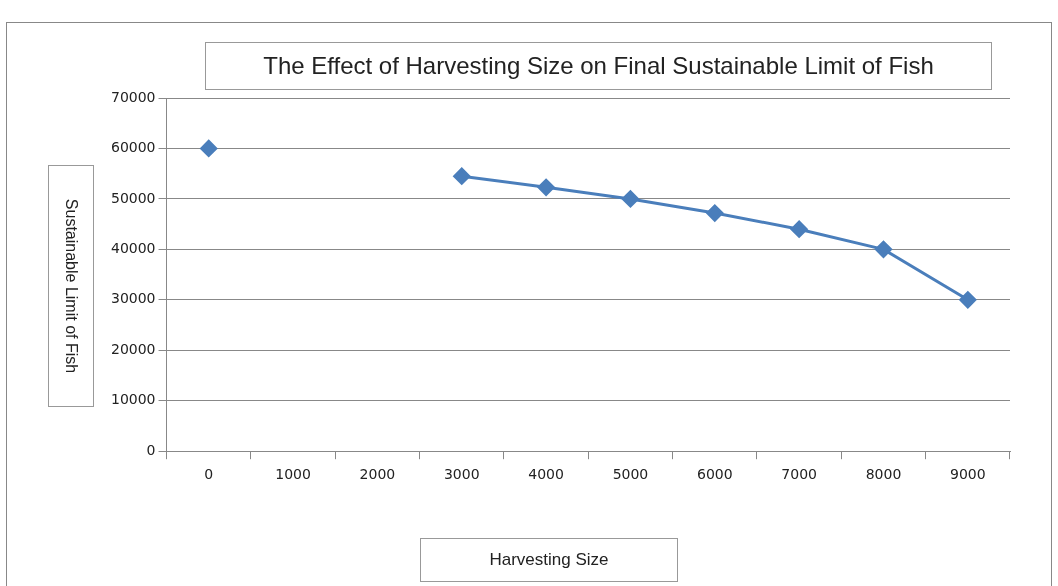 This screenshot has width=1058, height=586. What do you see at coordinates (71, 286) in the screenshot?
I see `y-axis-title: Sustainable Limit of Fish` at bounding box center [71, 286].